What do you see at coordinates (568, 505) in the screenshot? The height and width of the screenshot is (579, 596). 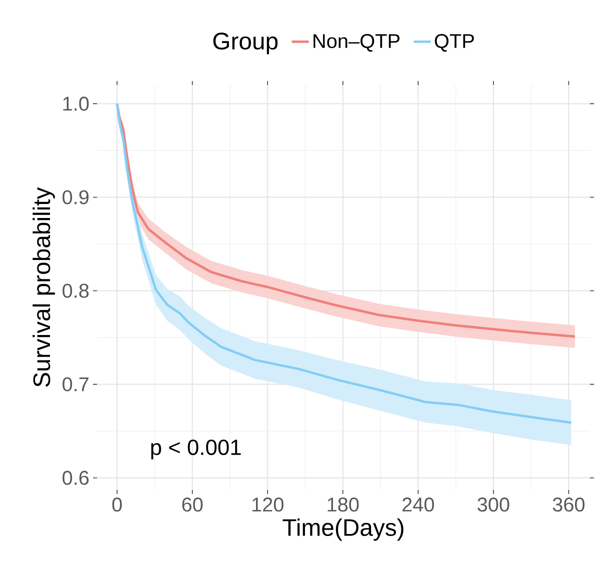 I see `x-tick-label: 360` at bounding box center [568, 505].